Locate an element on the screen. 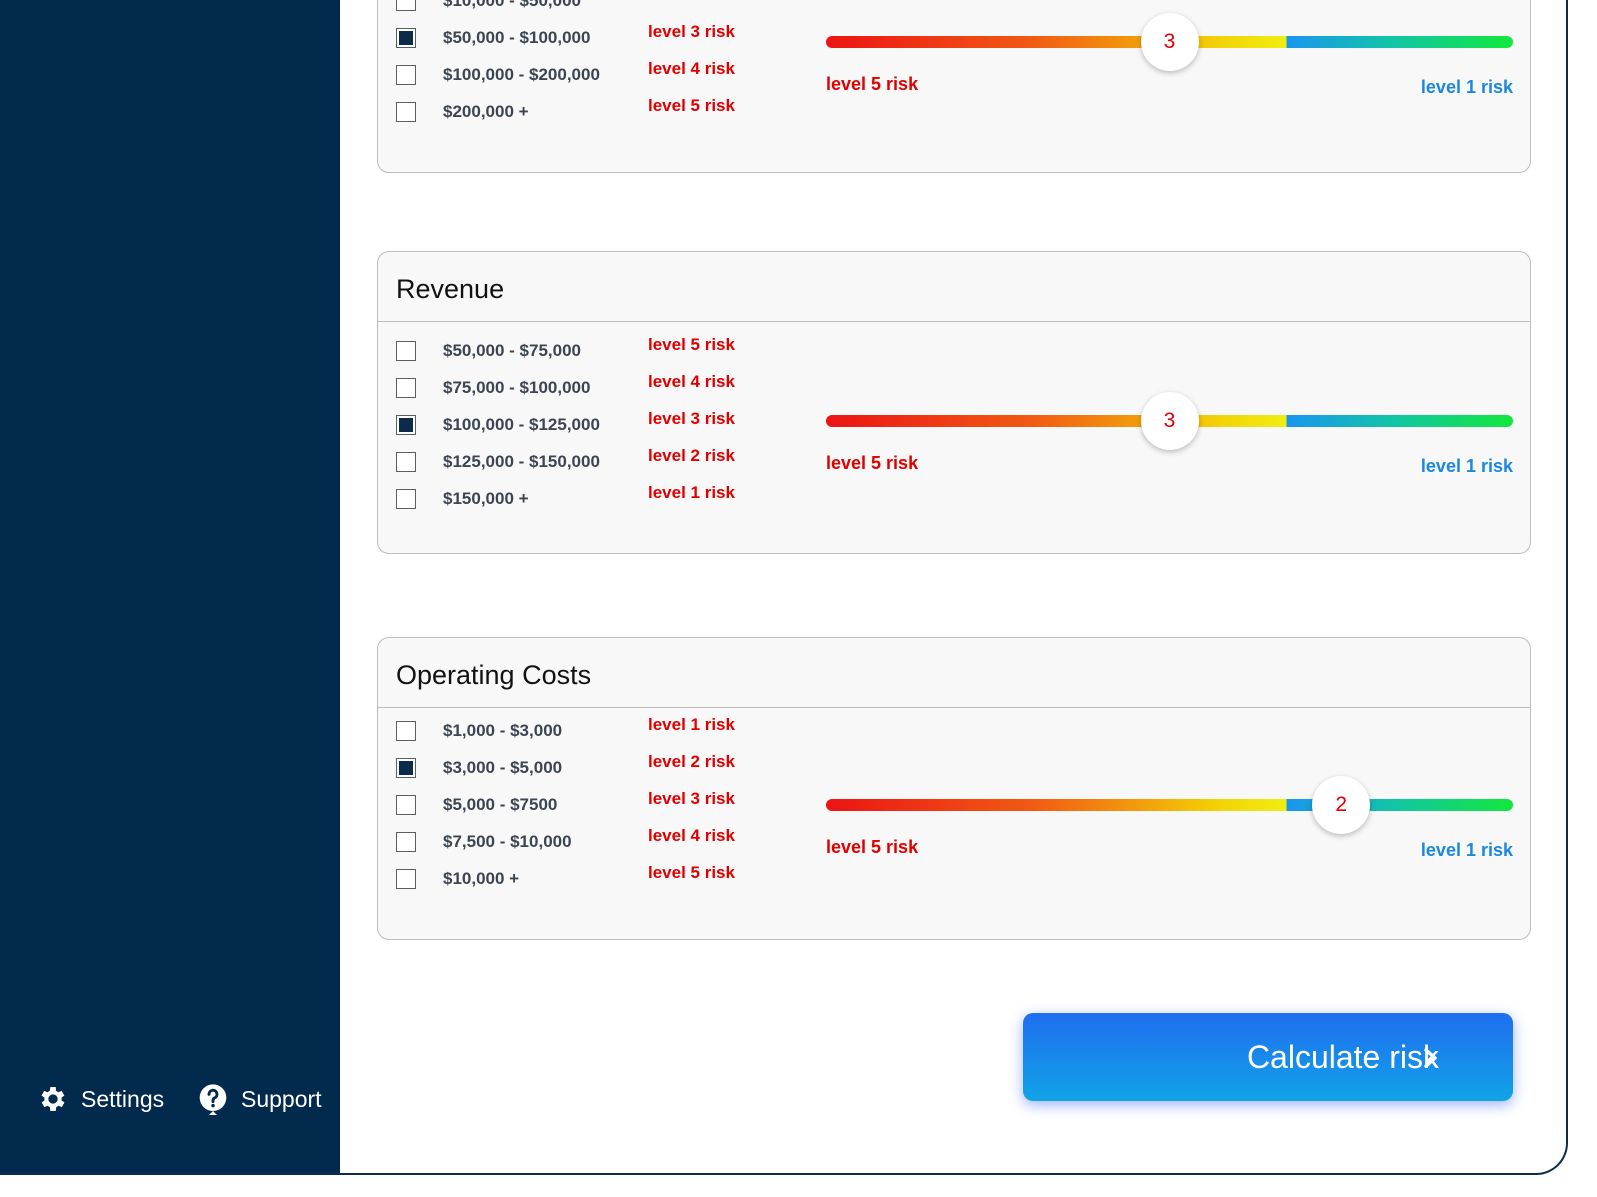 This screenshot has width=1597, height=1197. option-row: $125,000 - $150,000 level 2 risk is located at coordinates (565, 460).